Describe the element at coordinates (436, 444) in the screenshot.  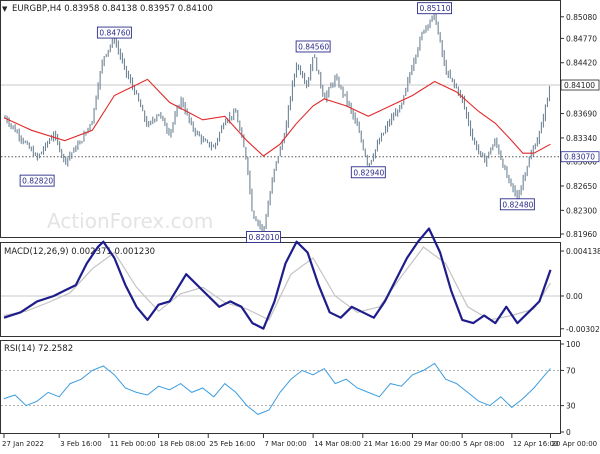
I see `x-tick-label: 29 Mar 00:00` at that location.